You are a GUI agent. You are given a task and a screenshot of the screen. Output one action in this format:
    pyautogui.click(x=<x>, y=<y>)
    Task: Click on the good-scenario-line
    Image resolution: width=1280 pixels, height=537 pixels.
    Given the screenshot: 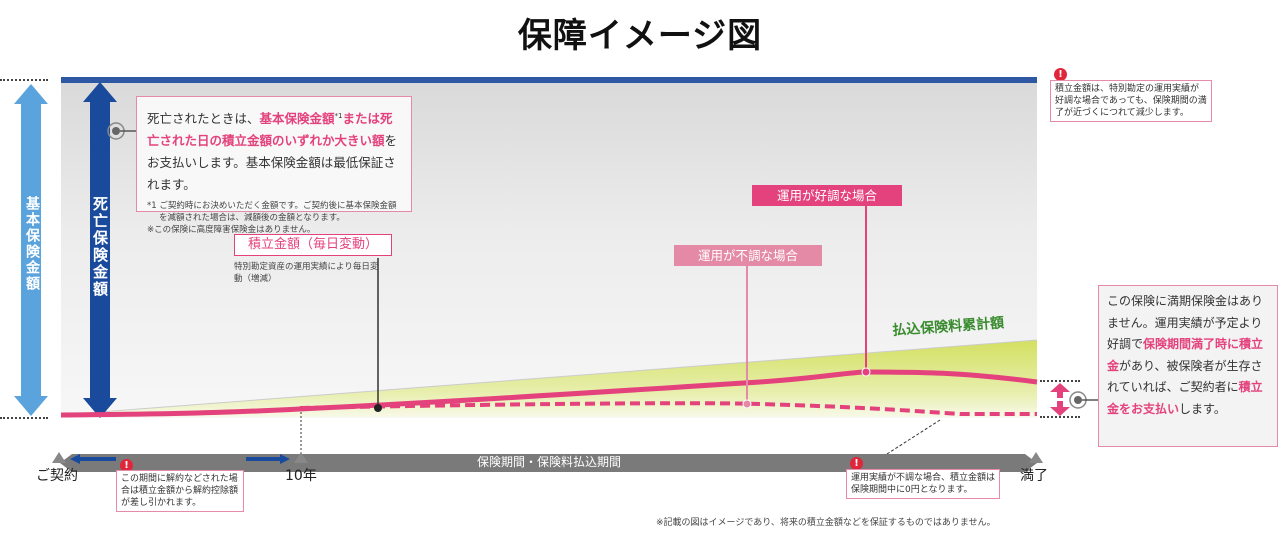 What is the action you would take?
    pyautogui.click(x=549, y=393)
    